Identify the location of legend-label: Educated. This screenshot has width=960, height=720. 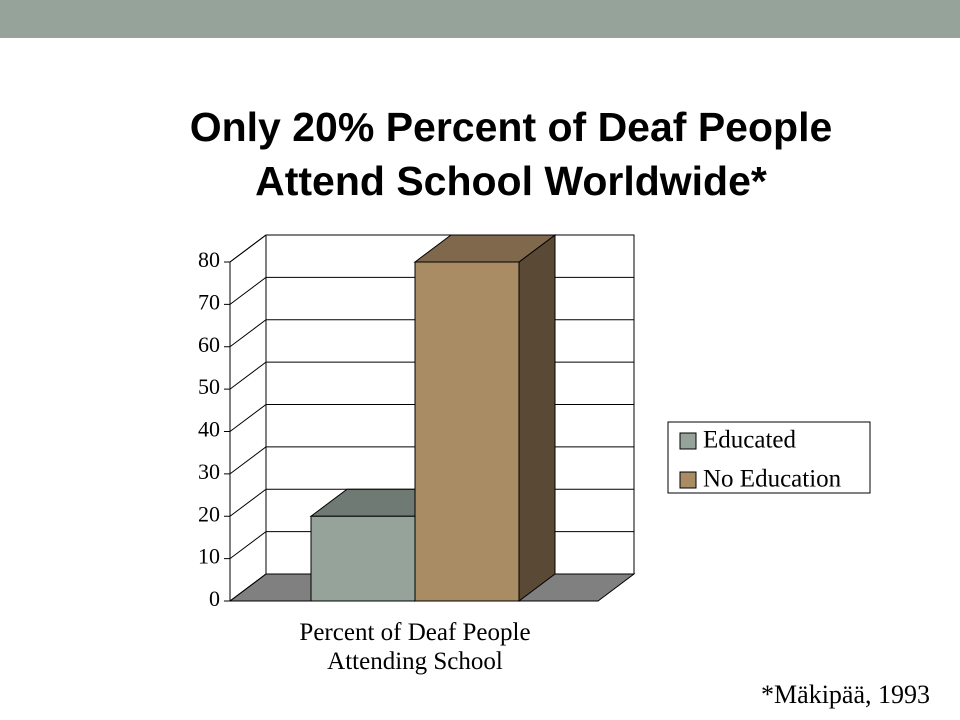
(750, 440).